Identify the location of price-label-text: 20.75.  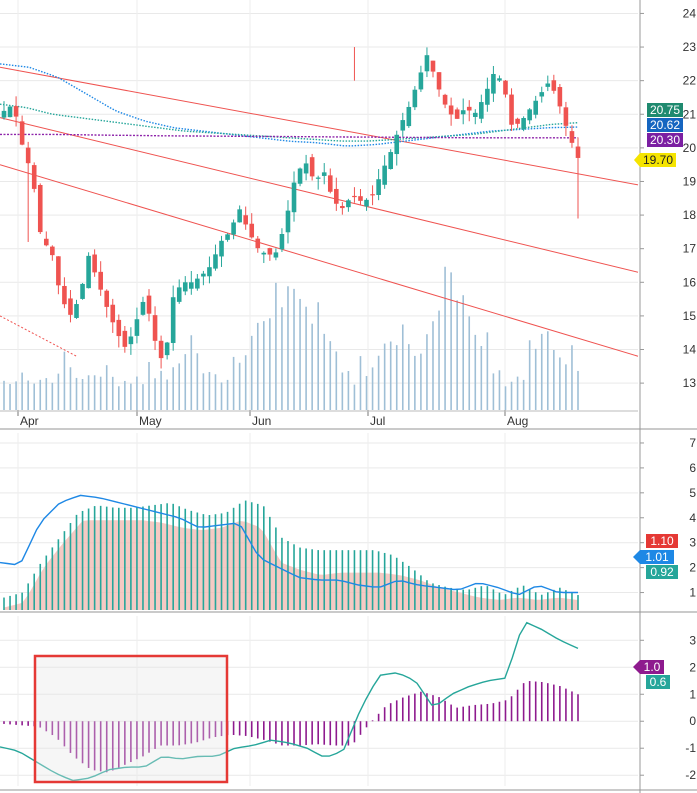
(665, 110).